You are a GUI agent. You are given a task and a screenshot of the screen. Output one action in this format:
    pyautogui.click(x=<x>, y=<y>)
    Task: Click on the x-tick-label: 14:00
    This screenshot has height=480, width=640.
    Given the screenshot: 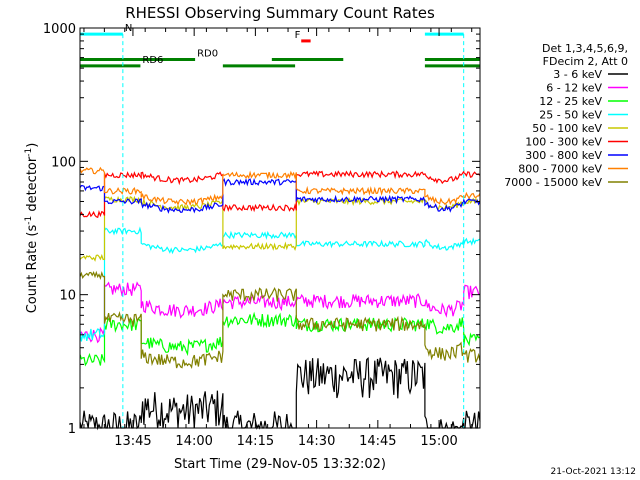 What is the action you would take?
    pyautogui.click(x=193, y=441)
    